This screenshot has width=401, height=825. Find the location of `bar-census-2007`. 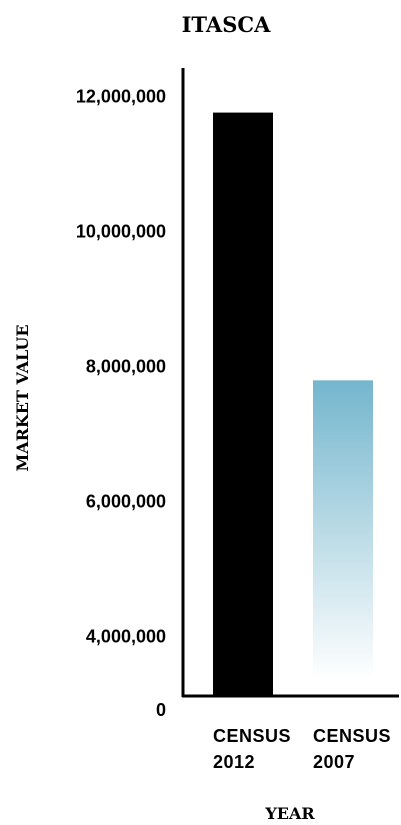

bar-census-2007 is located at coordinates (343, 530).